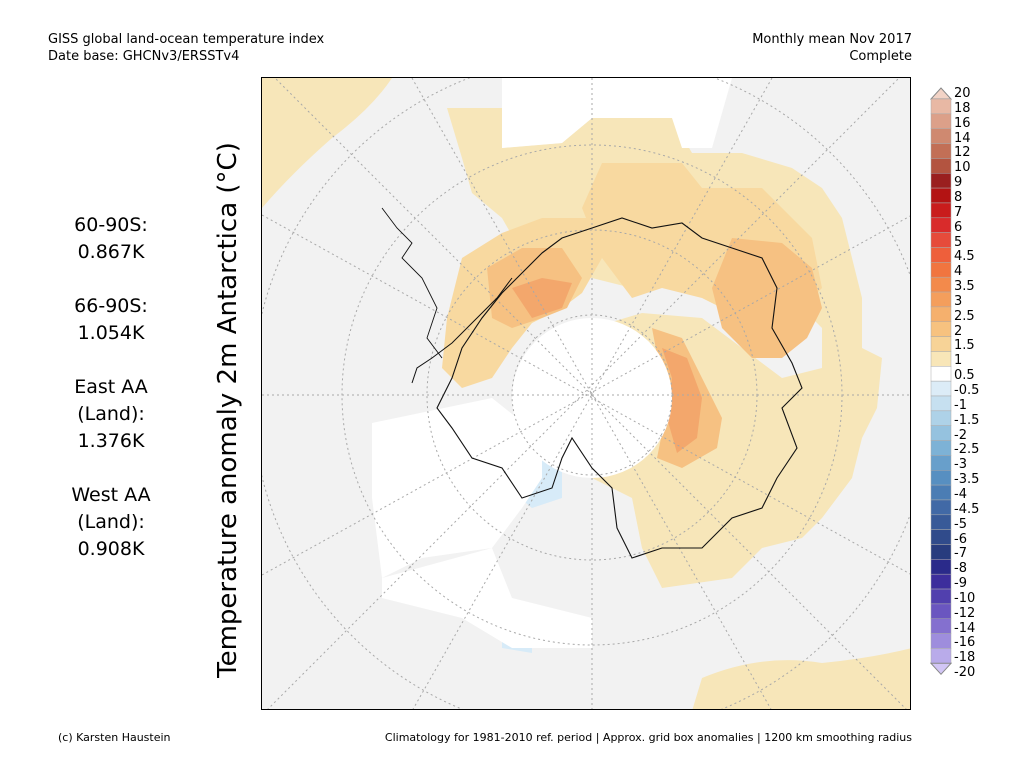 The width and height of the screenshot is (1024, 768). What do you see at coordinates (958, 331) in the screenshot?
I see `colorbar-tick-label: 2` at bounding box center [958, 331].